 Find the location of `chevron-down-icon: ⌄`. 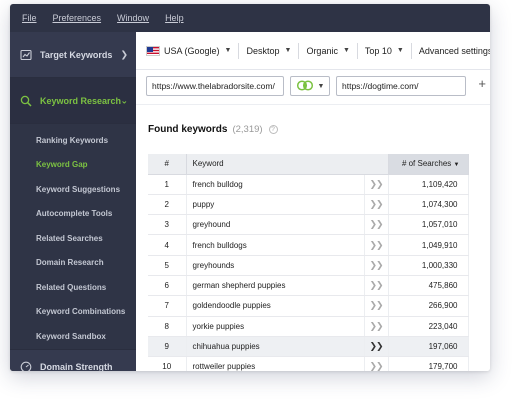

chevron-down-icon: ⌄ is located at coordinates (124, 100).